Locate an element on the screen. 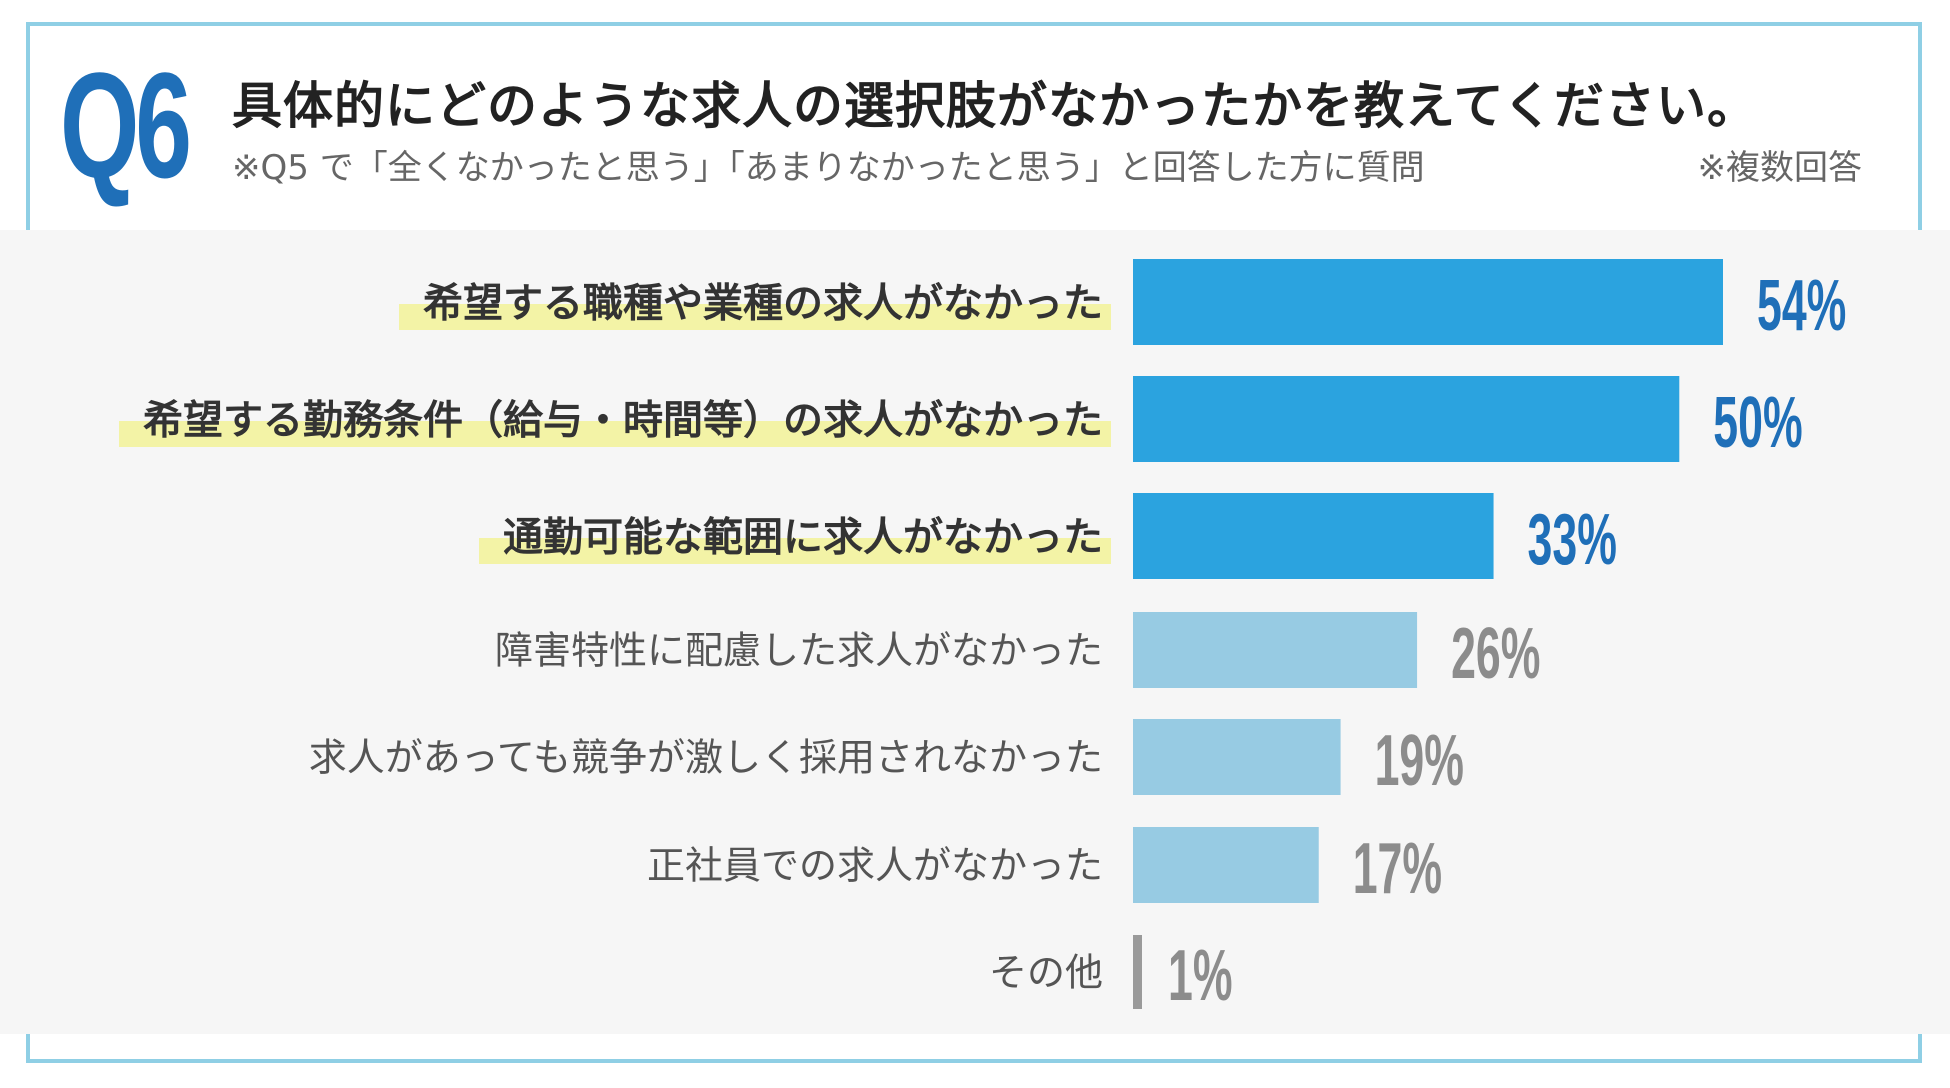 This screenshot has width=1950, height=1088. data-label: 19% is located at coordinates (1419, 760).